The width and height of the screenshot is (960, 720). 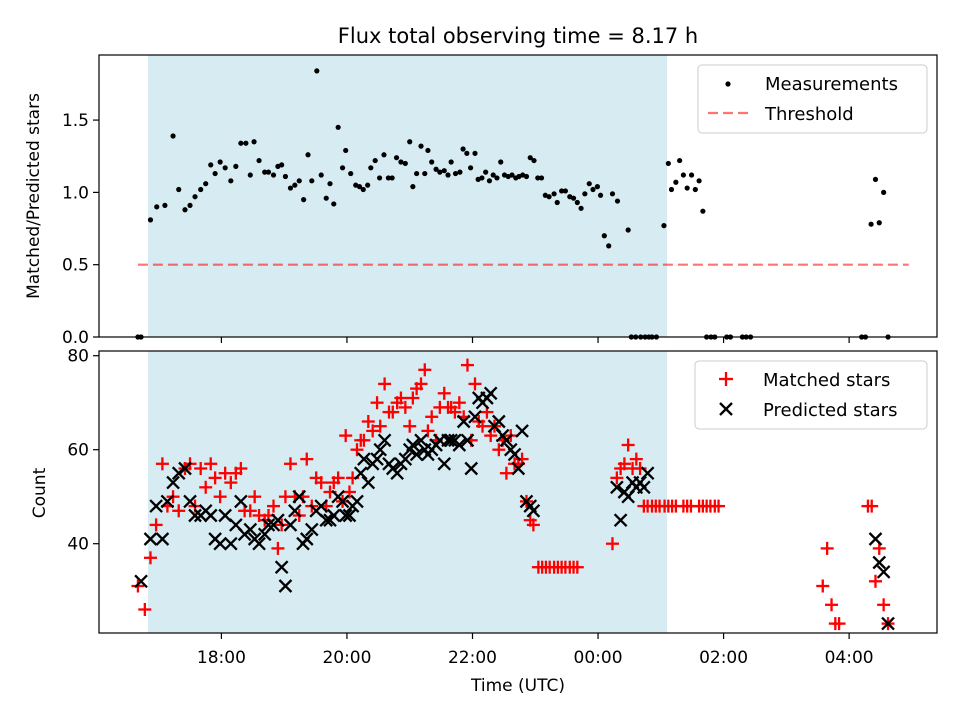 What do you see at coordinates (726, 409) in the screenshot?
I see `legend-predicted-marker` at bounding box center [726, 409].